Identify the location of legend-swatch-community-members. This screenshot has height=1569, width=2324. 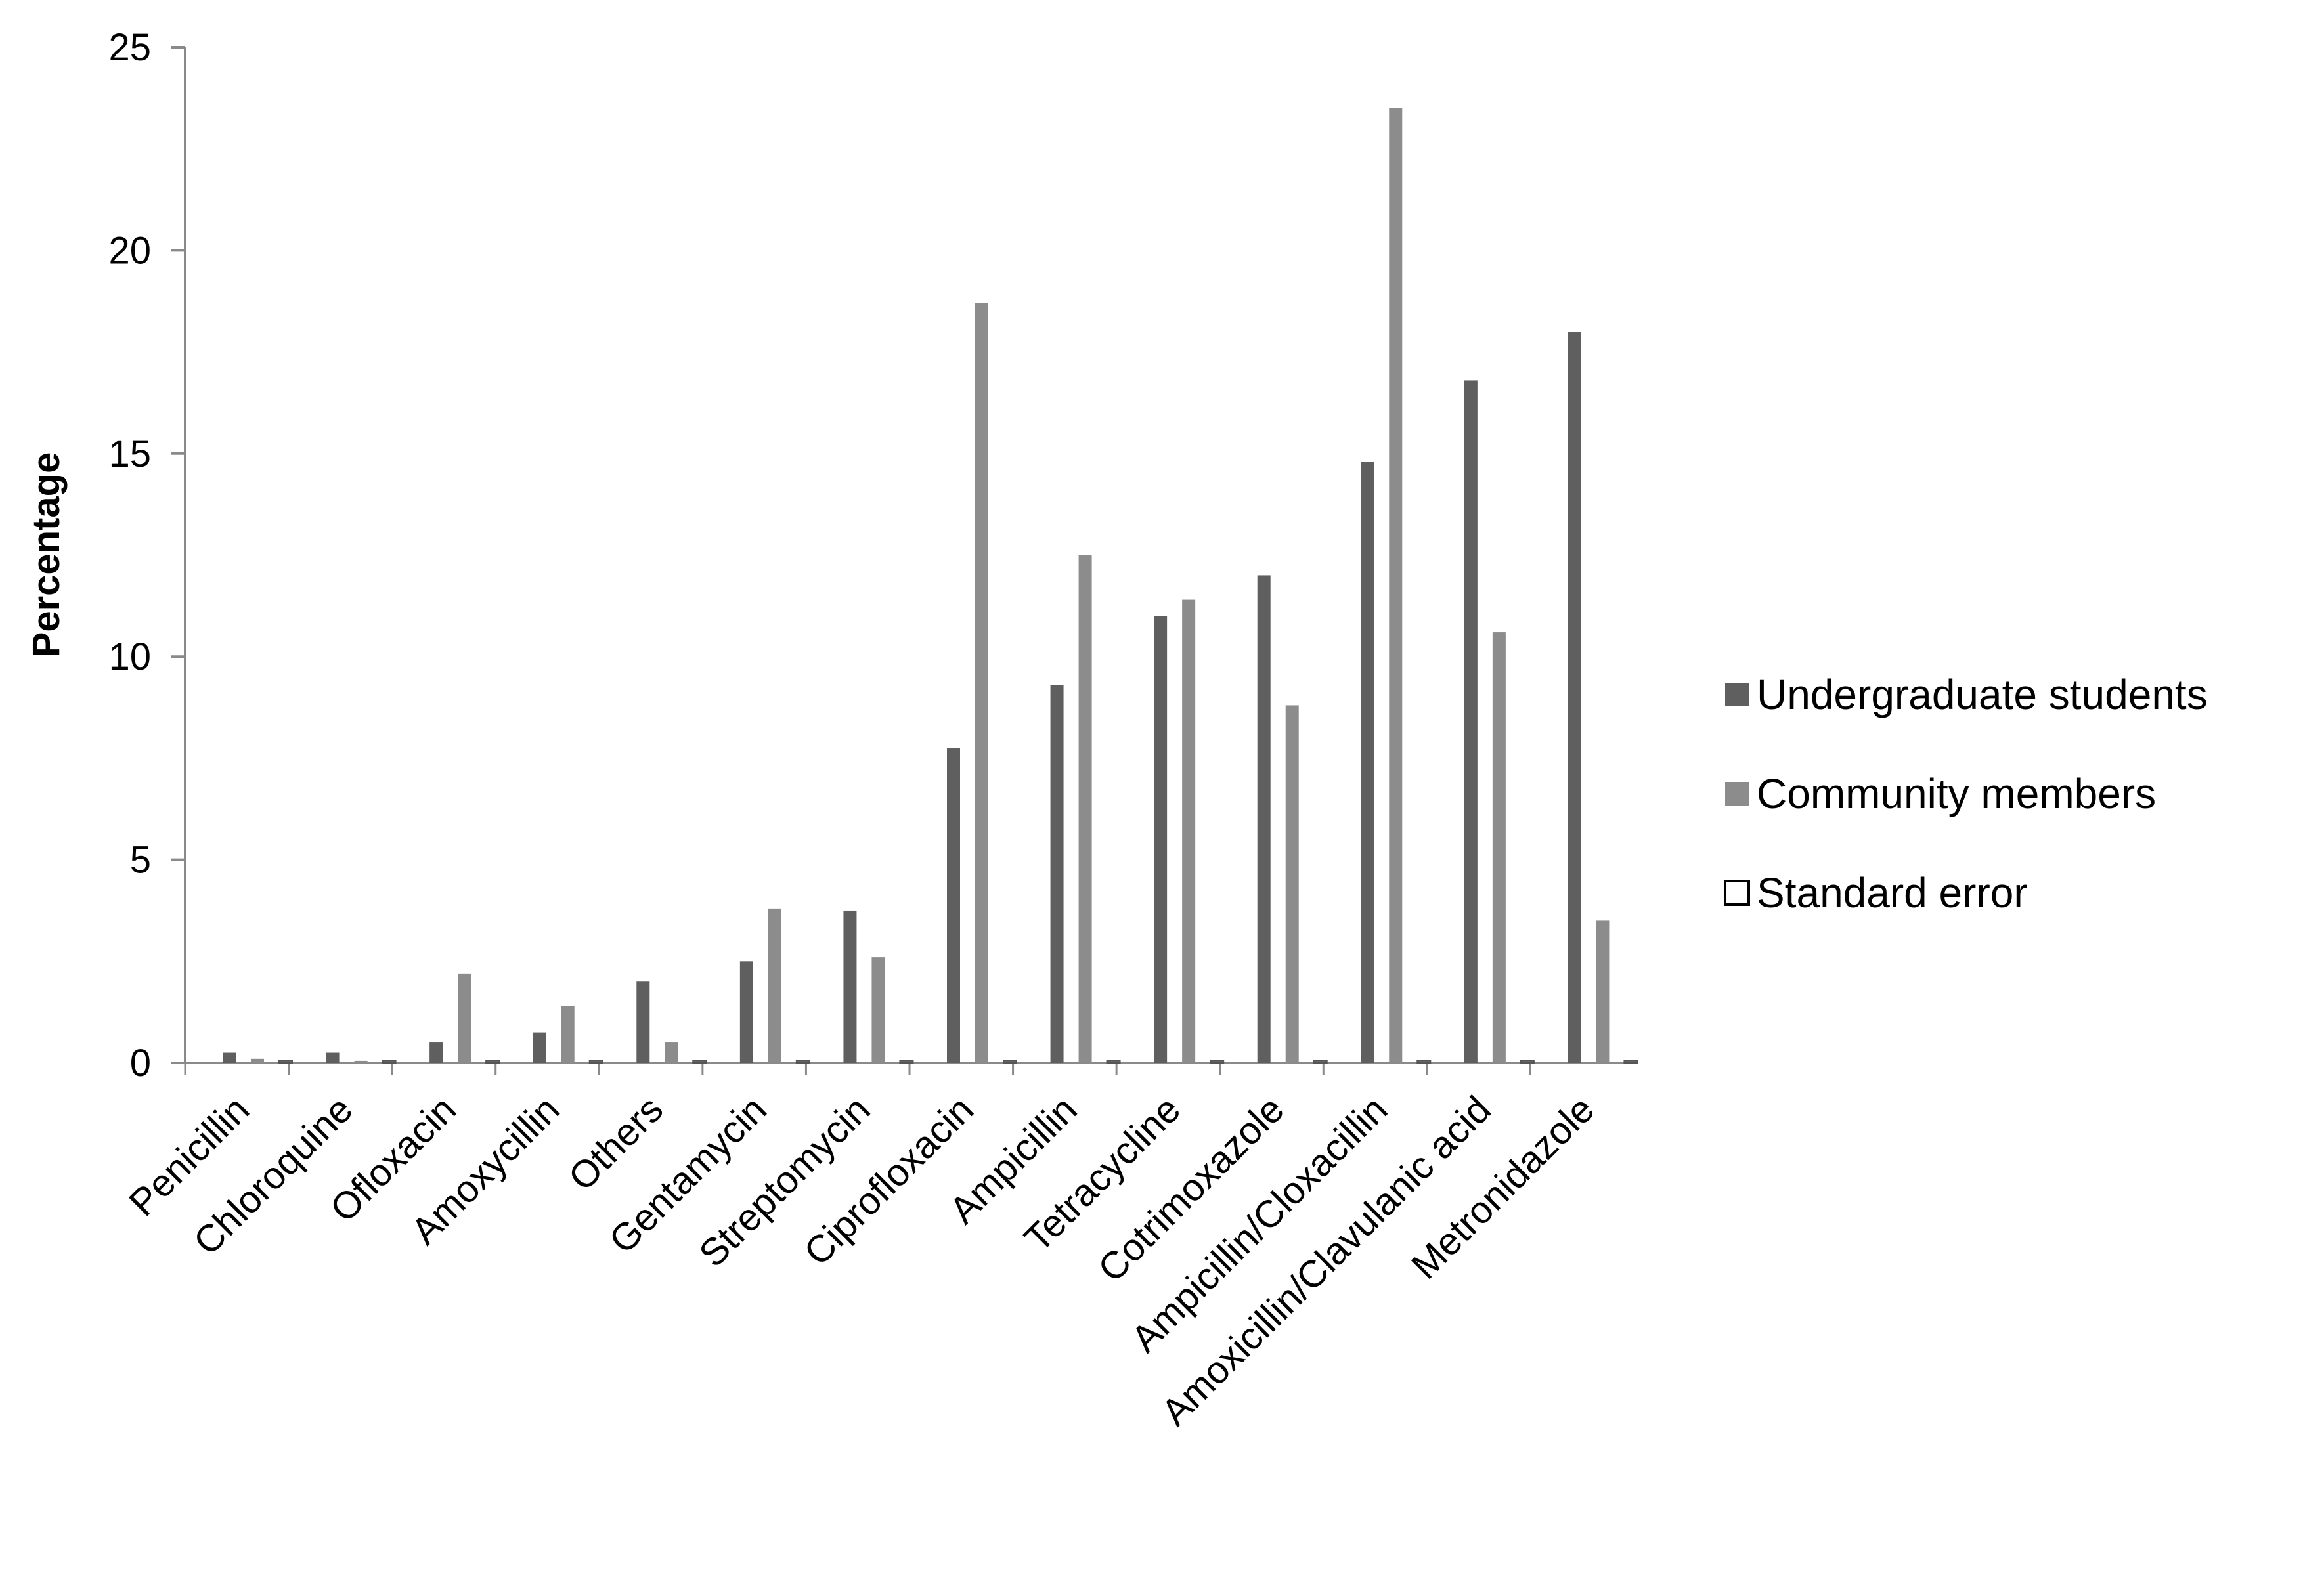
(1737, 794).